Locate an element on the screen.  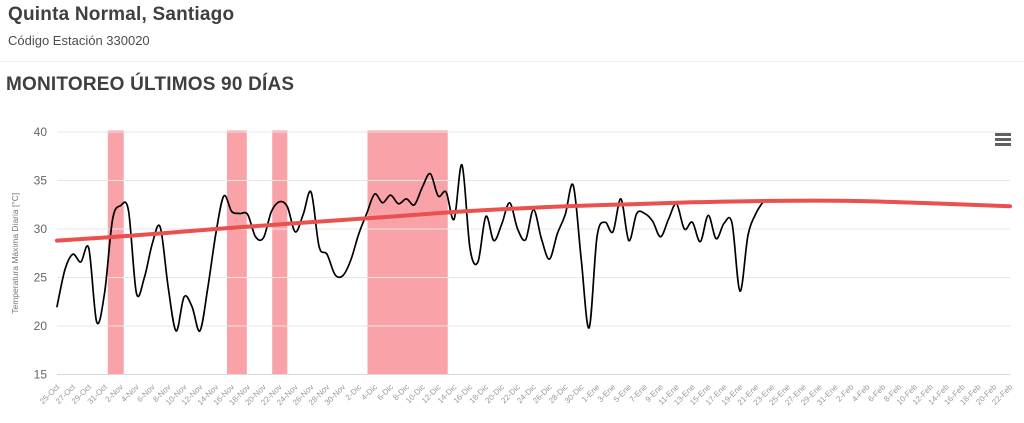
y-tick-label: 30 is located at coordinates (41, 229).